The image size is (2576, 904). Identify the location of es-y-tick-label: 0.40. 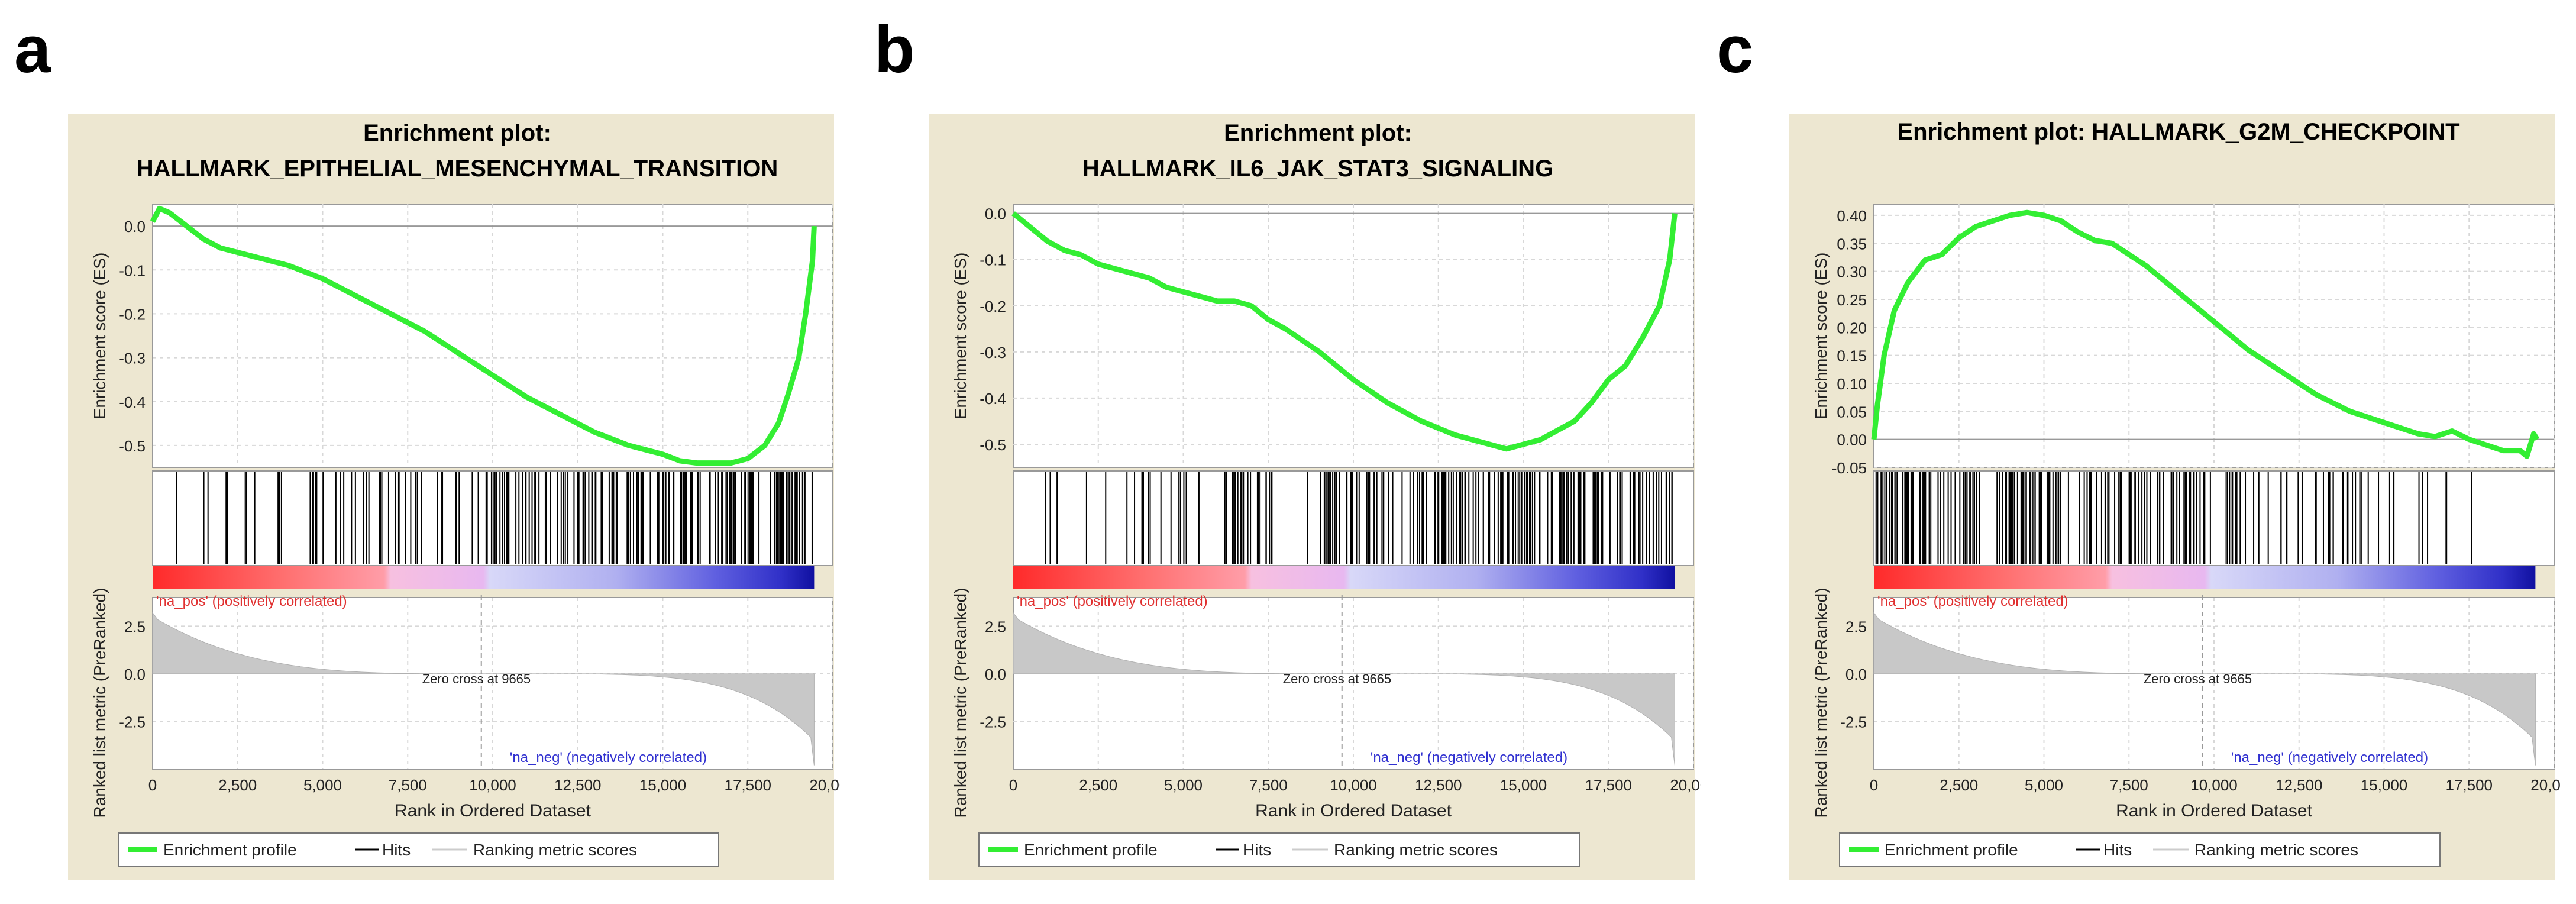
(1852, 216).